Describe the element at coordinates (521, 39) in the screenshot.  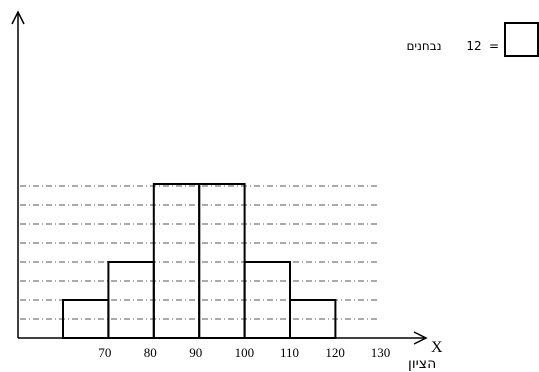
I see `legend-box-icon` at that location.